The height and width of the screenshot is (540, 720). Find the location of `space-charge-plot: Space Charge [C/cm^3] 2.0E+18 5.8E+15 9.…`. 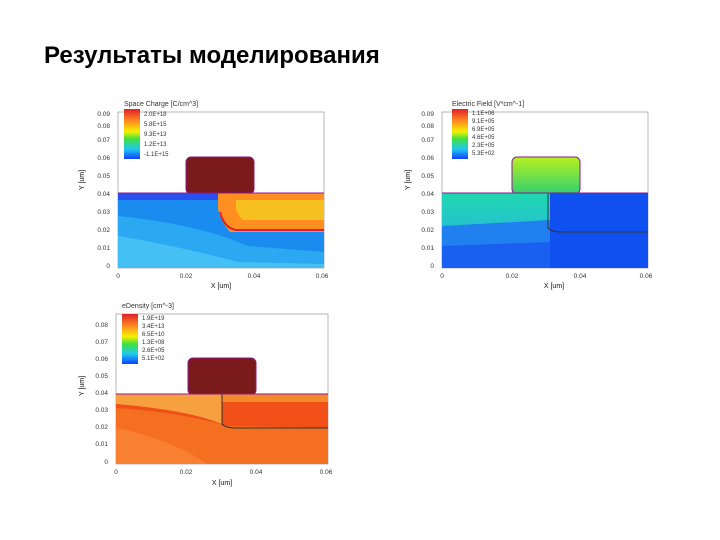

space-charge-plot: Space Charge [C/cm^3] 2.0E+18 5.8E+15 9.… is located at coordinates (209, 194).